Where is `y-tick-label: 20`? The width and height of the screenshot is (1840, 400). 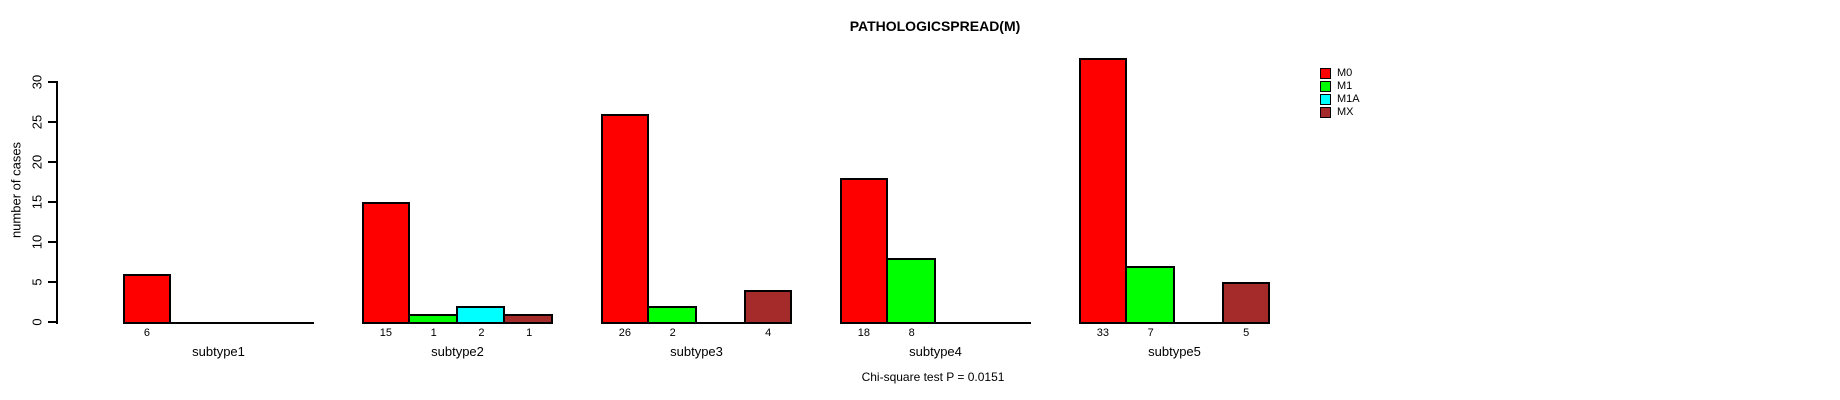 y-tick-label: 20 is located at coordinates (37, 162).